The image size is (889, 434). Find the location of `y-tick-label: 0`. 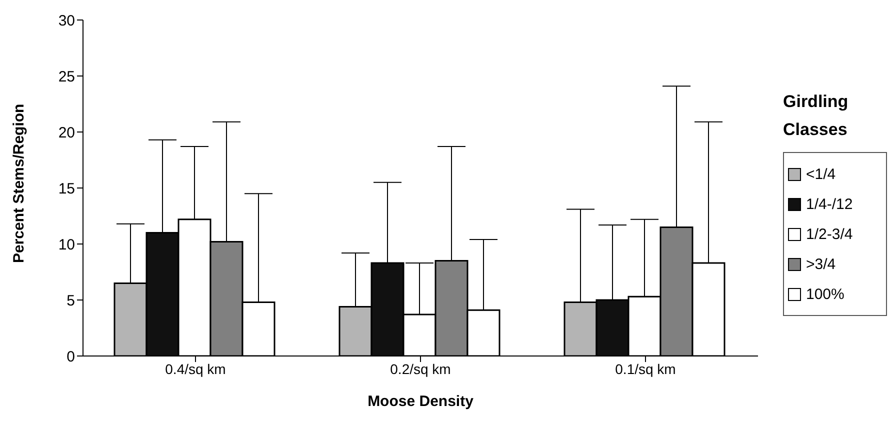

y-tick-label: 0 is located at coordinates (70, 357).